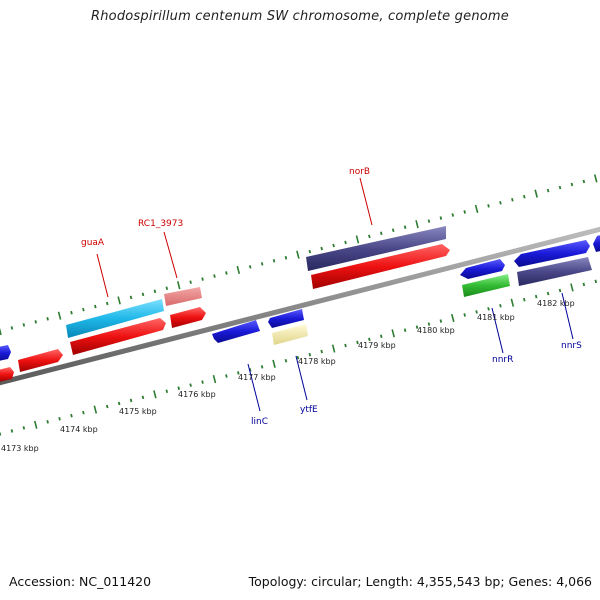 The width and height of the screenshot is (600, 600). Describe the element at coordinates (301, 378) in the screenshot. I see `leader-ytfE` at that location.